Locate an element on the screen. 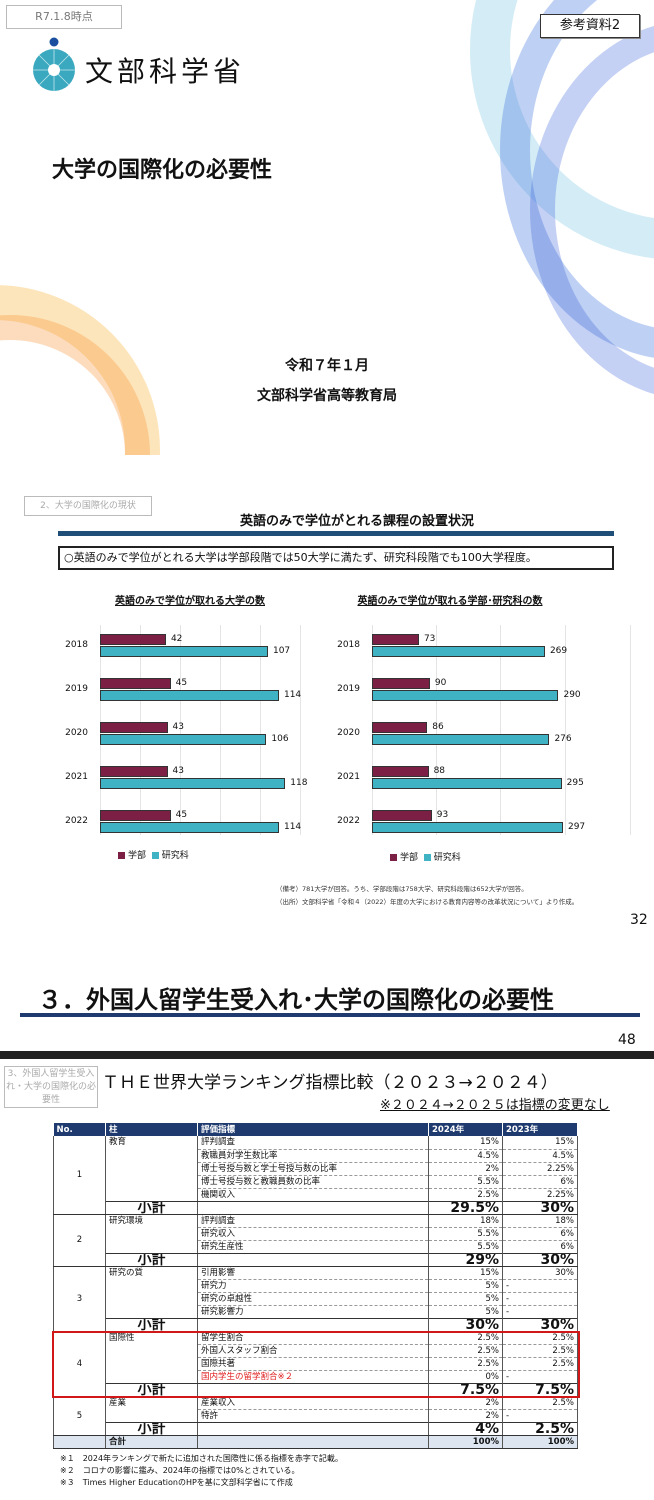 The width and height of the screenshot is (654, 1500). indicator-name: 研究の卓越性 is located at coordinates (313, 1299).